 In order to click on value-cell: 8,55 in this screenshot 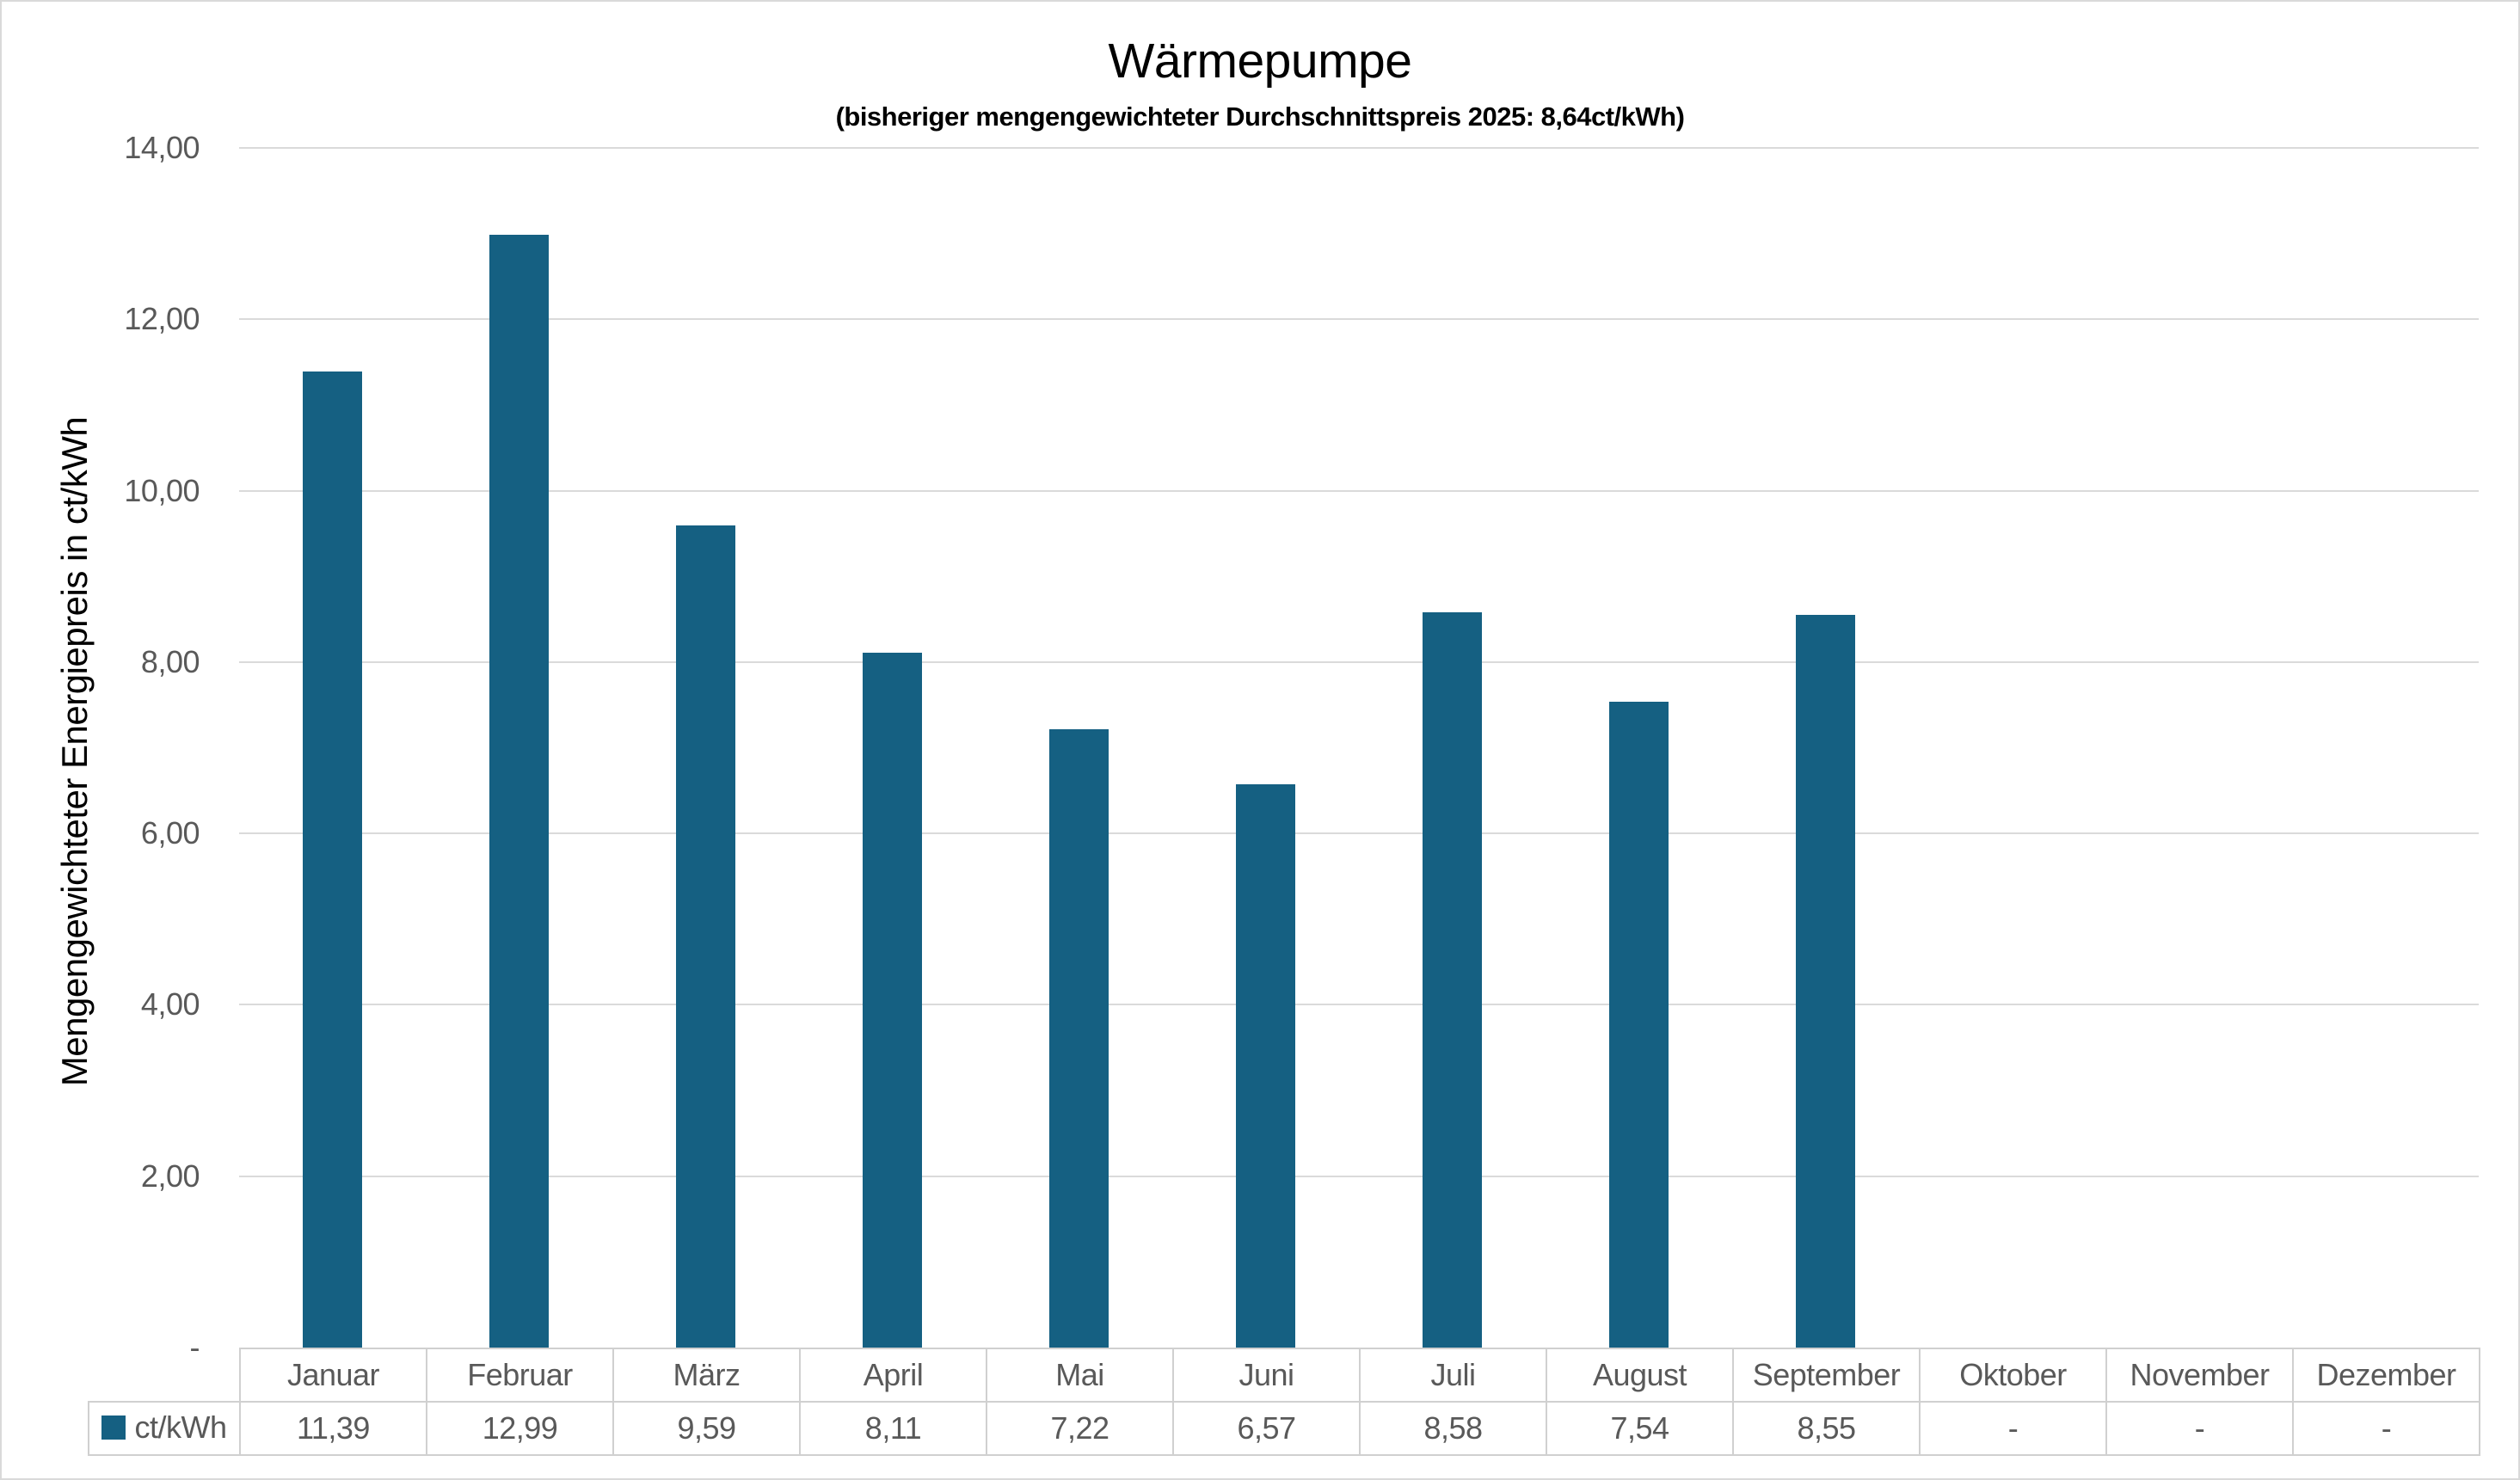, I will do `click(1827, 1428)`.